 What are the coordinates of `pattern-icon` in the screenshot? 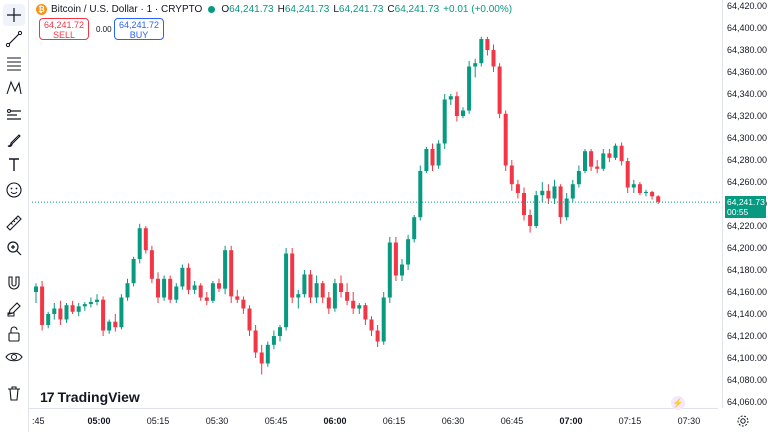 It's located at (14, 88).